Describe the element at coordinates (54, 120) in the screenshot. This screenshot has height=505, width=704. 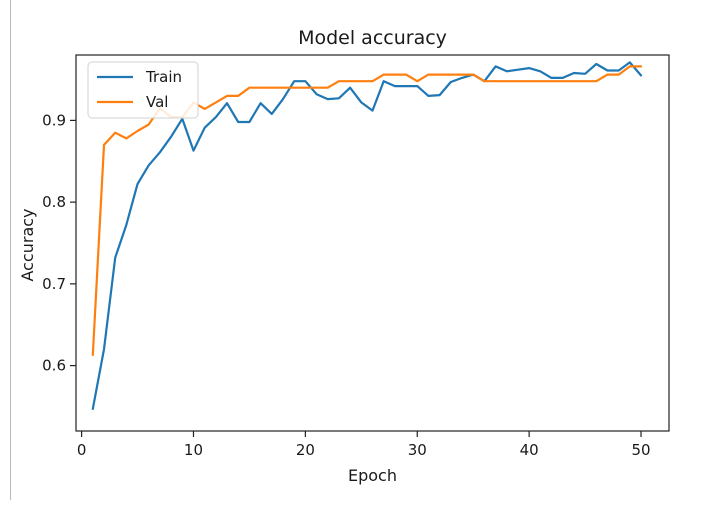
I see `y-tick-label: 0.9` at that location.